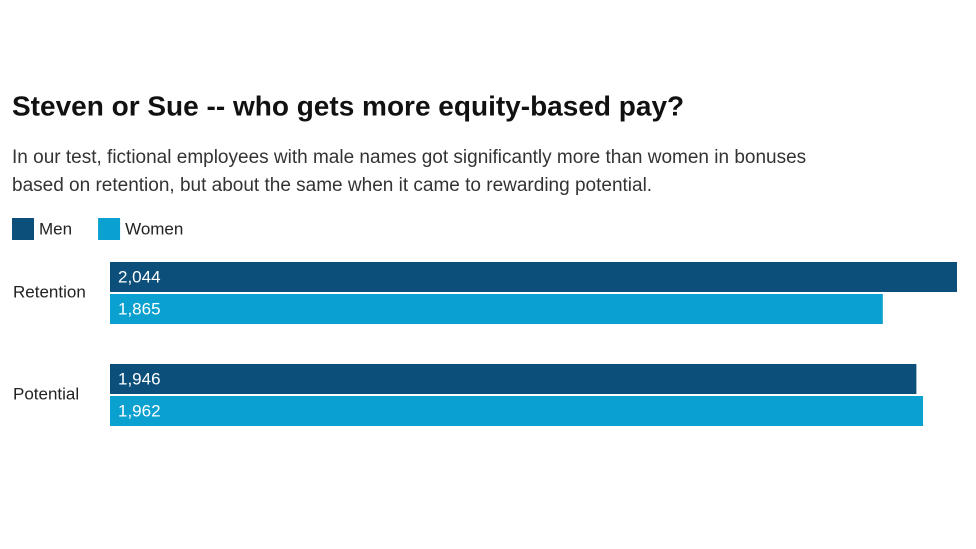 This screenshot has width=976, height=549. What do you see at coordinates (139, 410) in the screenshot?
I see `value-label: 1,962` at bounding box center [139, 410].